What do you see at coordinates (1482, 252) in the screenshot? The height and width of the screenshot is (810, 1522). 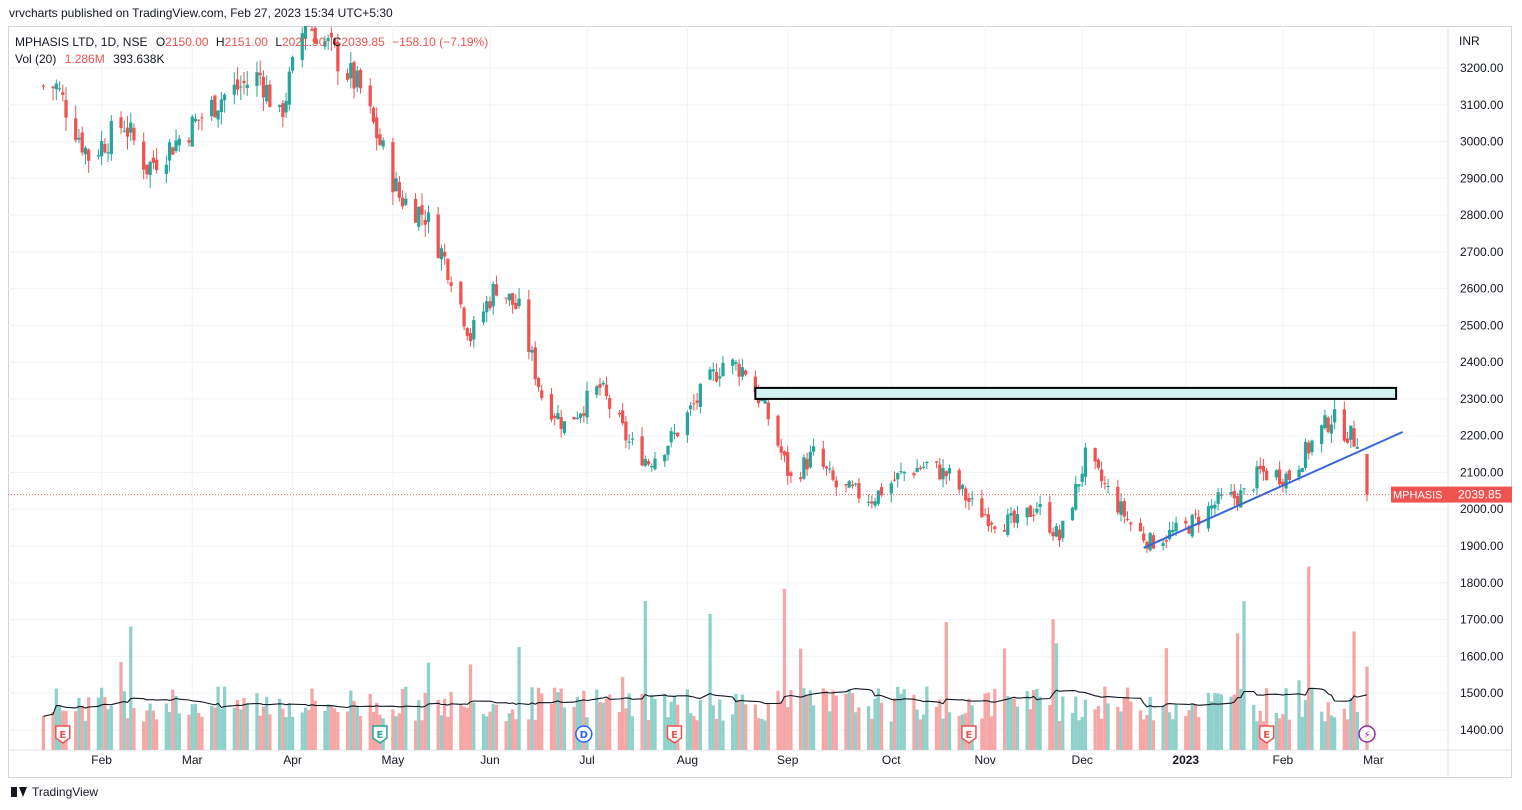 I see `price-tick-label: 2700.00` at bounding box center [1482, 252].